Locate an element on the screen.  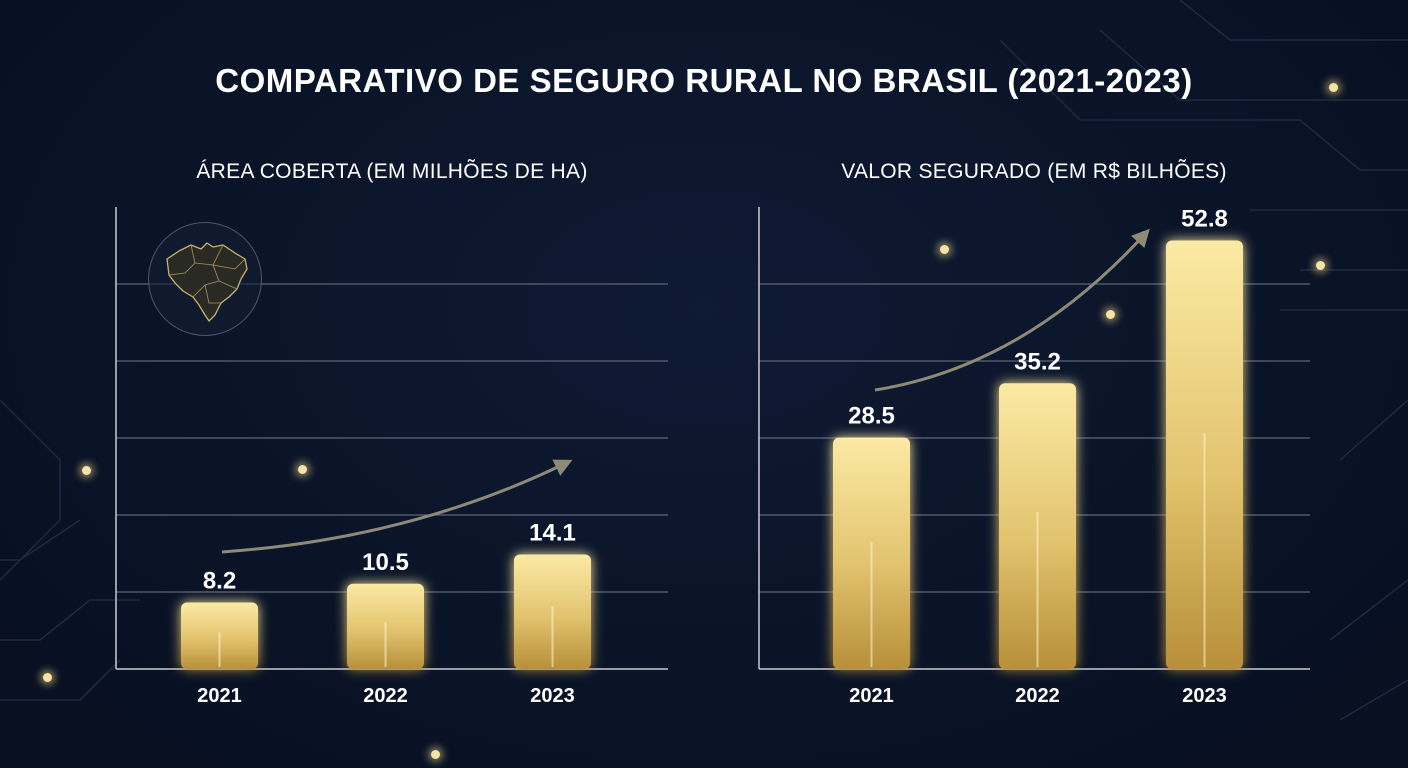
valor-value-label: 28.5 is located at coordinates (871, 416).